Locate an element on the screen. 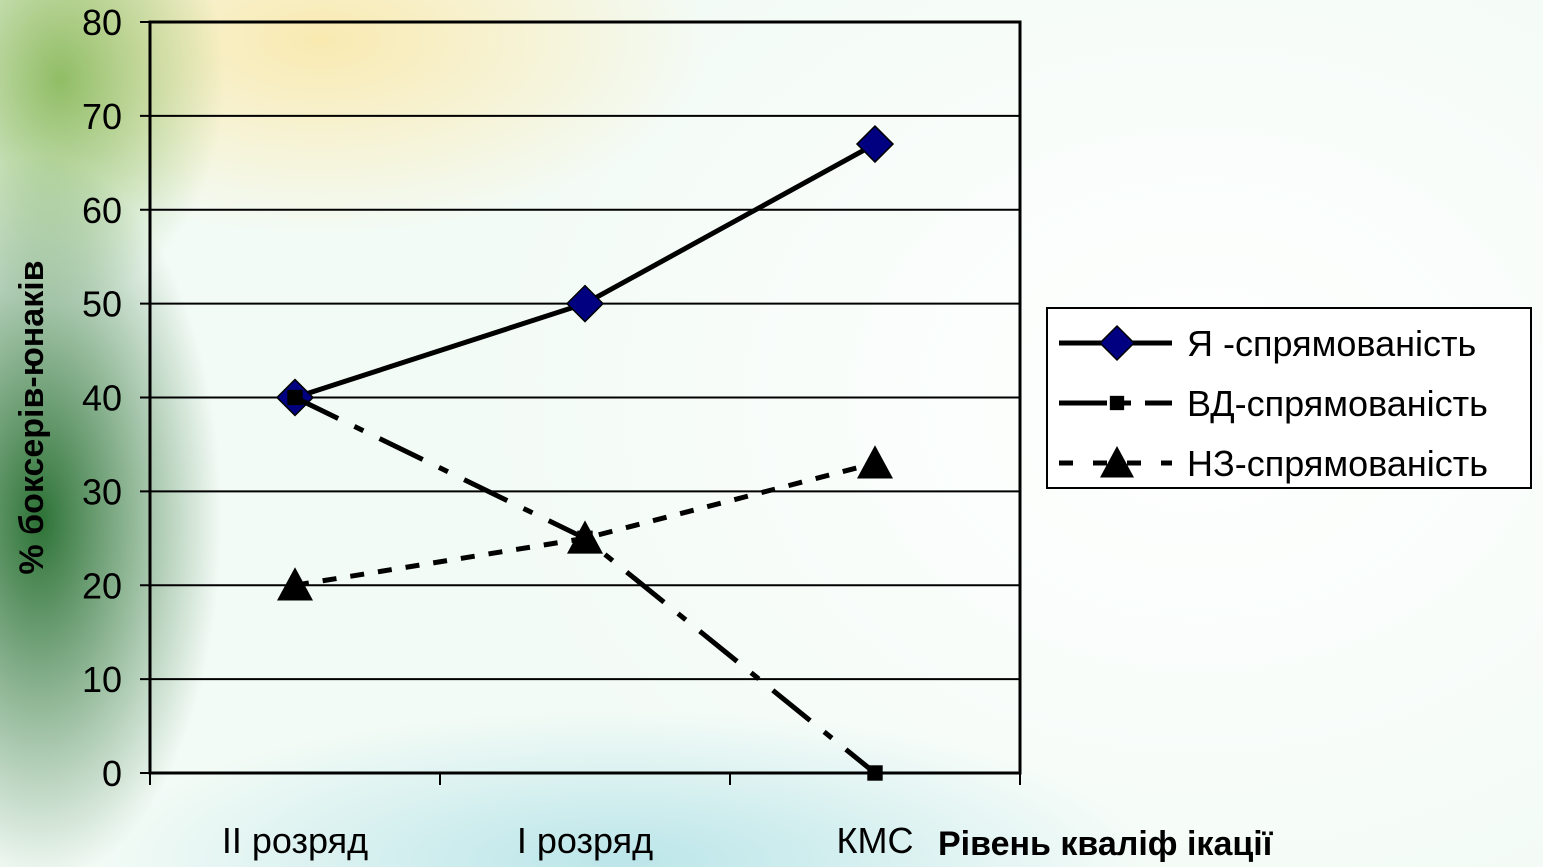  y-tick-label: 20 is located at coordinates (102, 585).